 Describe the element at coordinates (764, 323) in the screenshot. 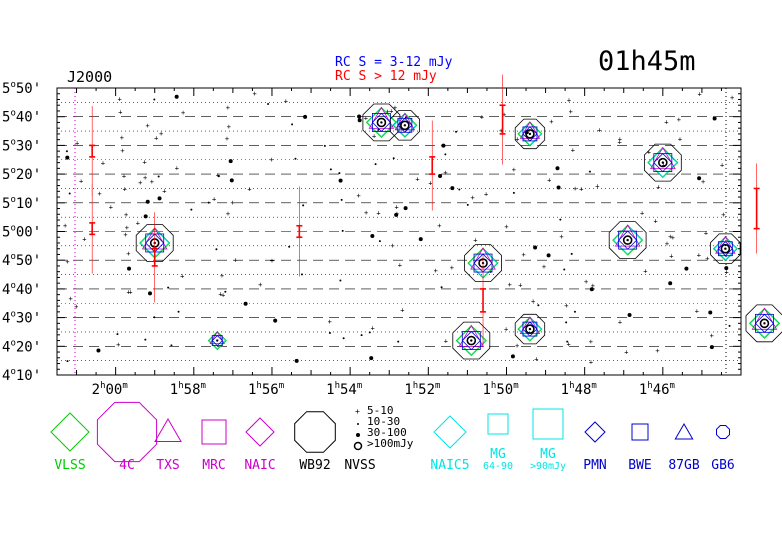

I see `vlss-diamond` at that location.